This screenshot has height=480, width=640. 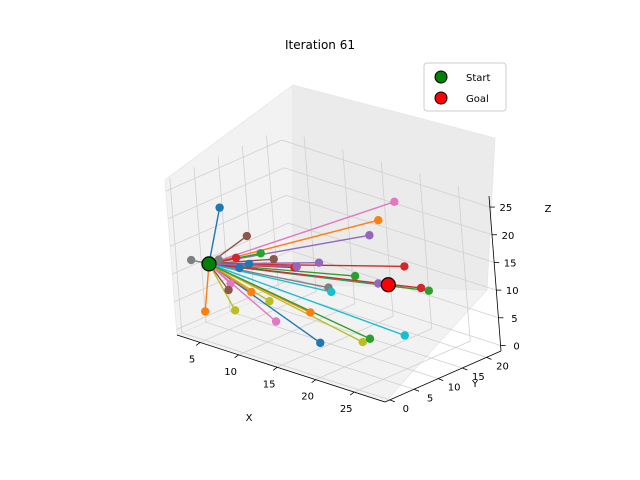 What do you see at coordinates (192, 359) in the screenshot?
I see `x-tick-label: 5` at bounding box center [192, 359].